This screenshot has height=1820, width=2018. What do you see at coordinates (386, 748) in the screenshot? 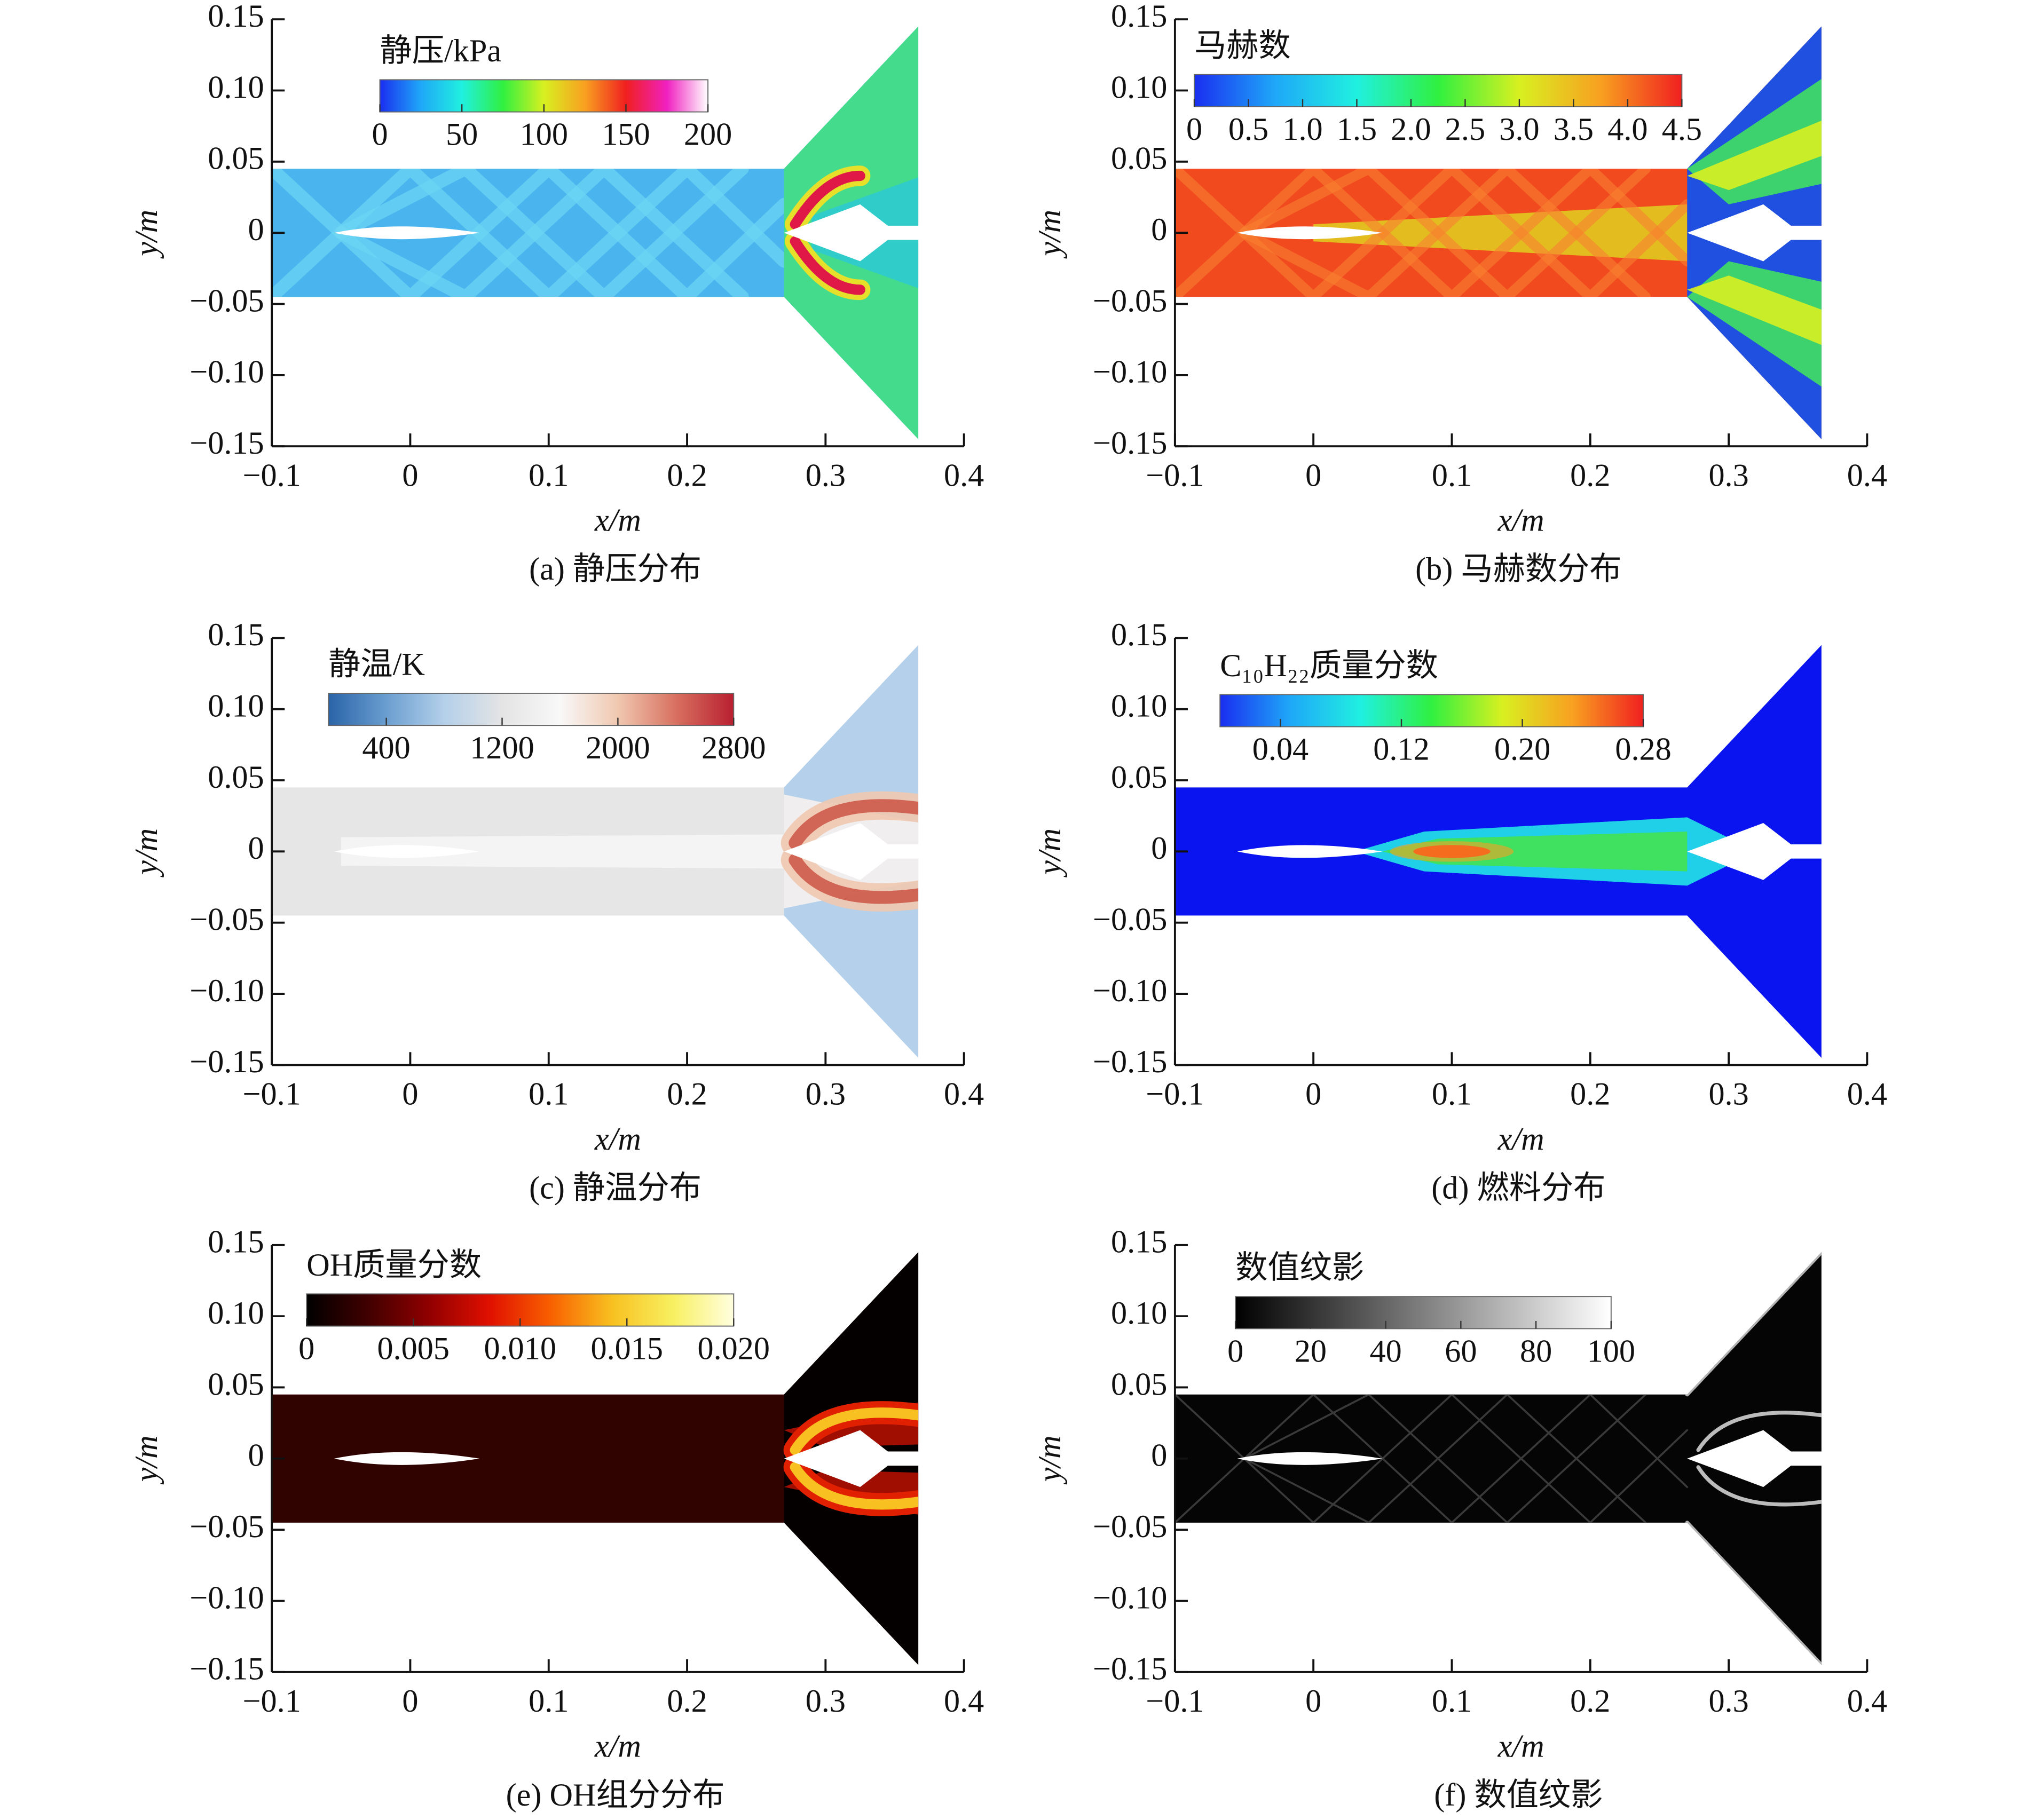
I see `colorbar-tick-label: 400` at bounding box center [386, 748].